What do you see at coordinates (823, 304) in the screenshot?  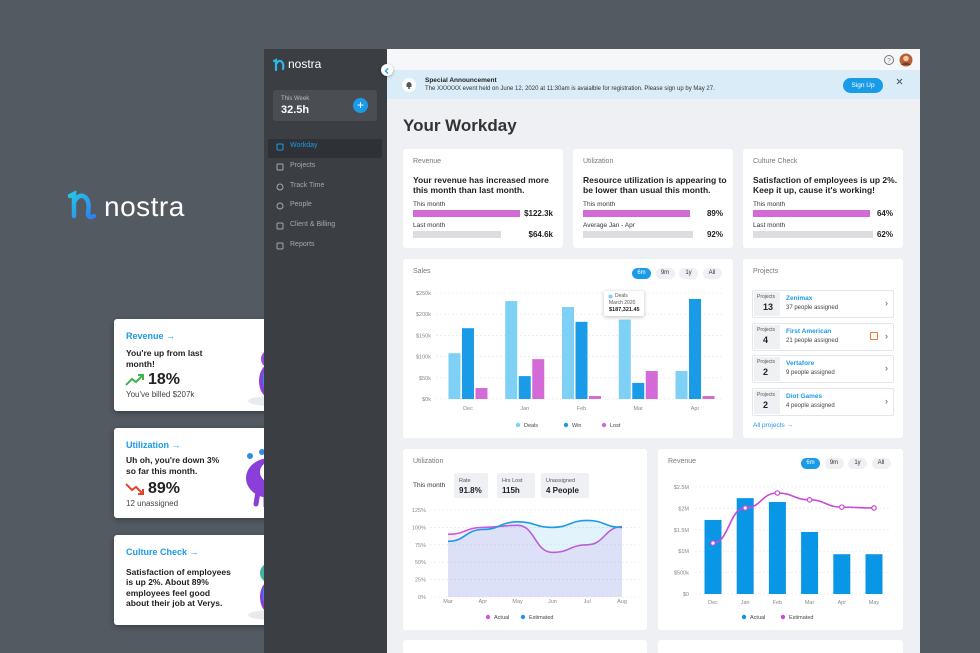 I see `project-row: Projects 13 Zenimax 37 people assigned ›` at bounding box center [823, 304].